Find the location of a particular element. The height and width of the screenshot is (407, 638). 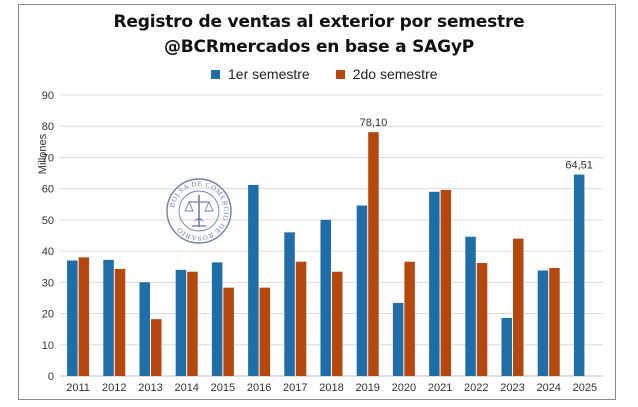

legend-item-2do-semestre: 2do semestre is located at coordinates (386, 74).